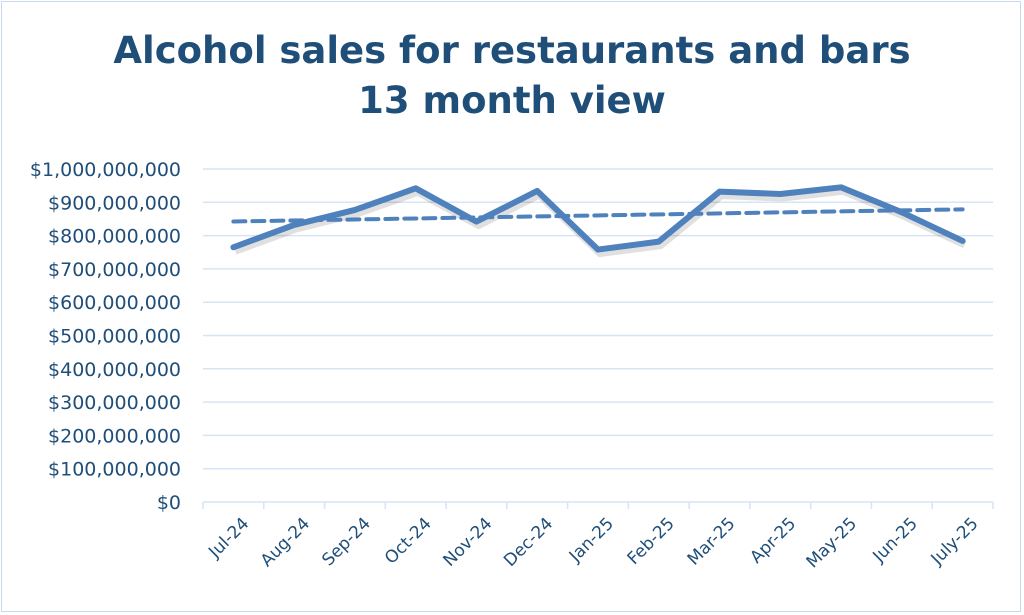 The height and width of the screenshot is (615, 1024). What do you see at coordinates (228, 538) in the screenshot?
I see `x-tick-label: Jul-24` at bounding box center [228, 538].